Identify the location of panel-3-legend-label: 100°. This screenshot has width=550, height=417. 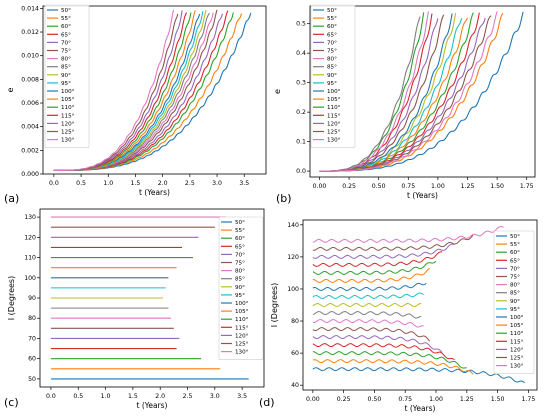
(517, 318).